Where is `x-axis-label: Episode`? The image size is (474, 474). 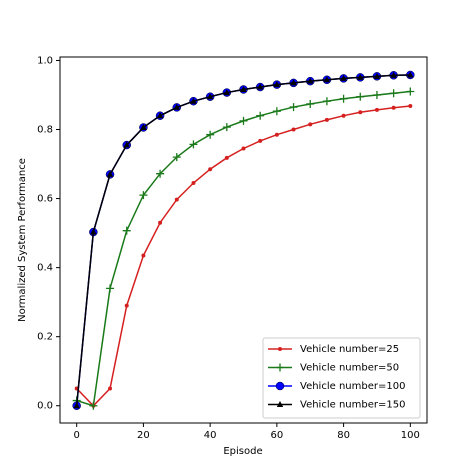 x-axis-label: Episode is located at coordinates (242, 451).